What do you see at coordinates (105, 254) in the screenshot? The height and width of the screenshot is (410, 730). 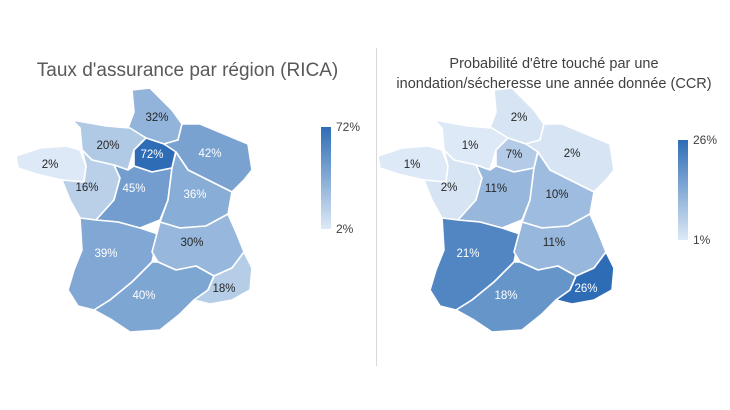 I see `data-label-nouvelle-aquitaine: 39%` at bounding box center [105, 254].